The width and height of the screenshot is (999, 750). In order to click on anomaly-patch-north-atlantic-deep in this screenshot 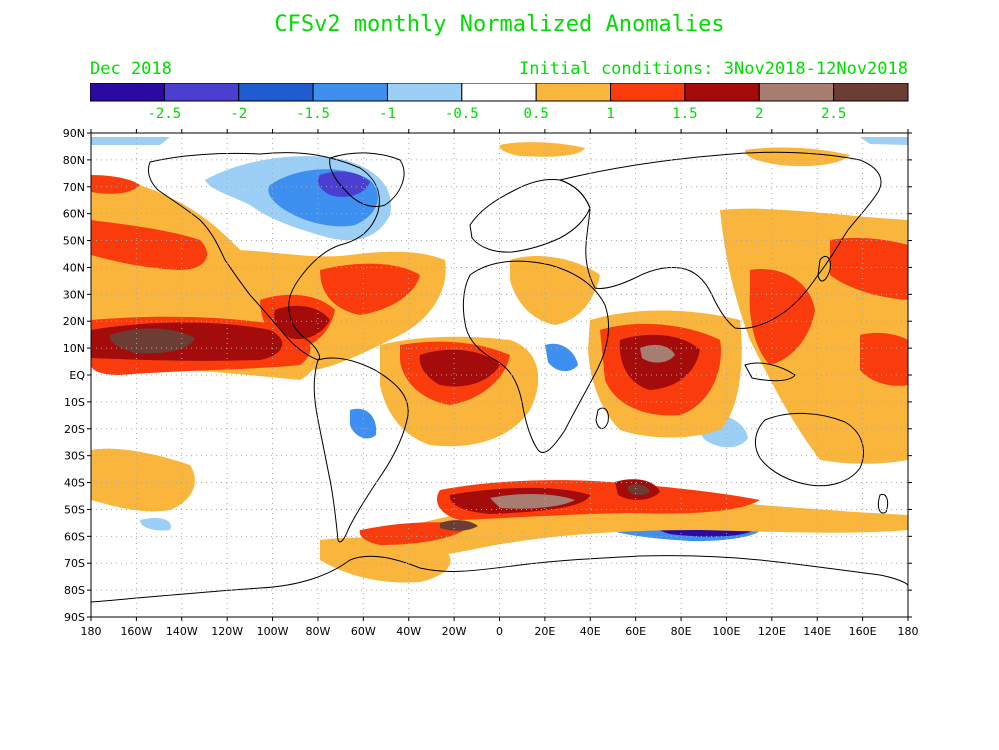, I will do `click(344, 184)`.